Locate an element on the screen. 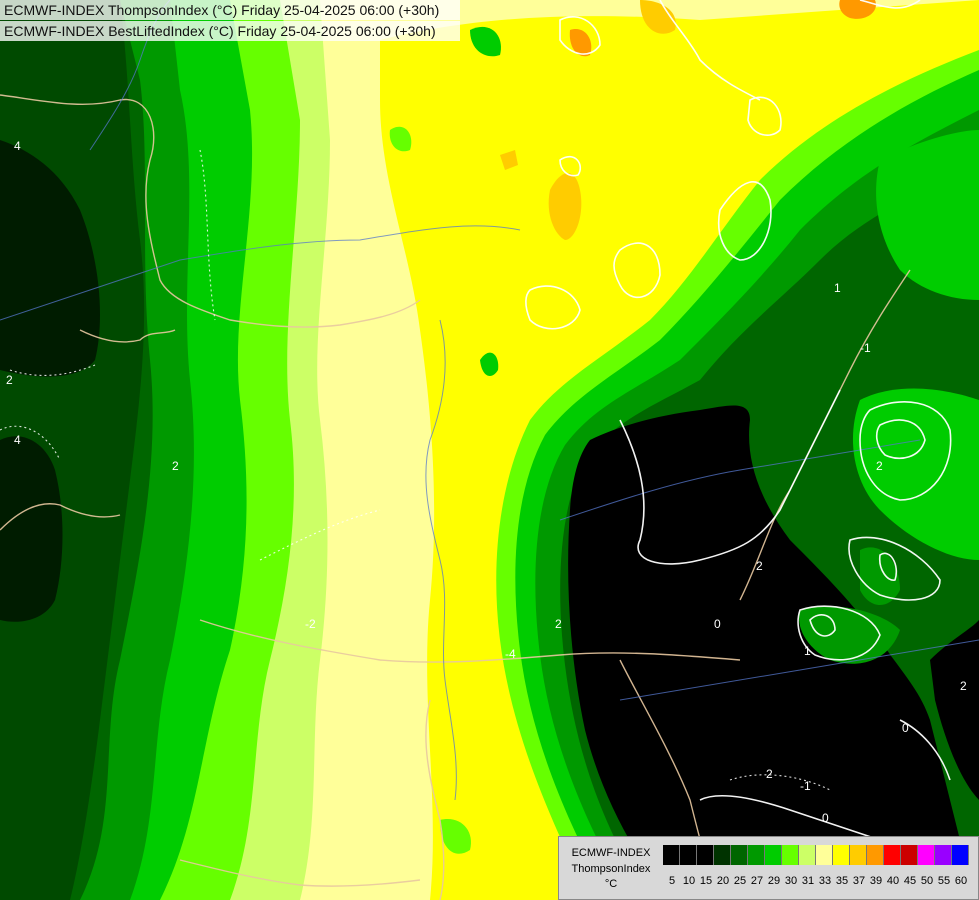  legend-model: ECMWF-INDEX is located at coordinates (611, 853).